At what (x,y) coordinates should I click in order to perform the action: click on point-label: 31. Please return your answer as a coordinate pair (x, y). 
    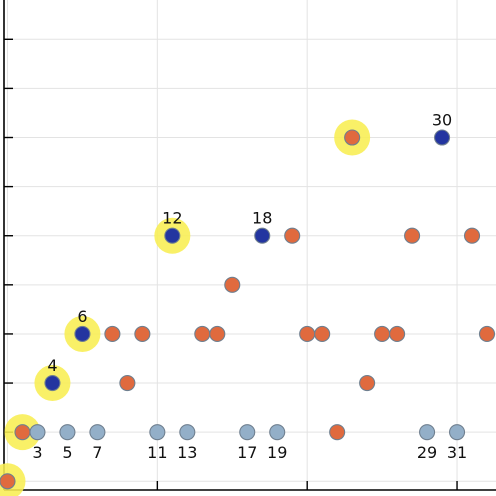
    Looking at the image, I should click on (457, 452).